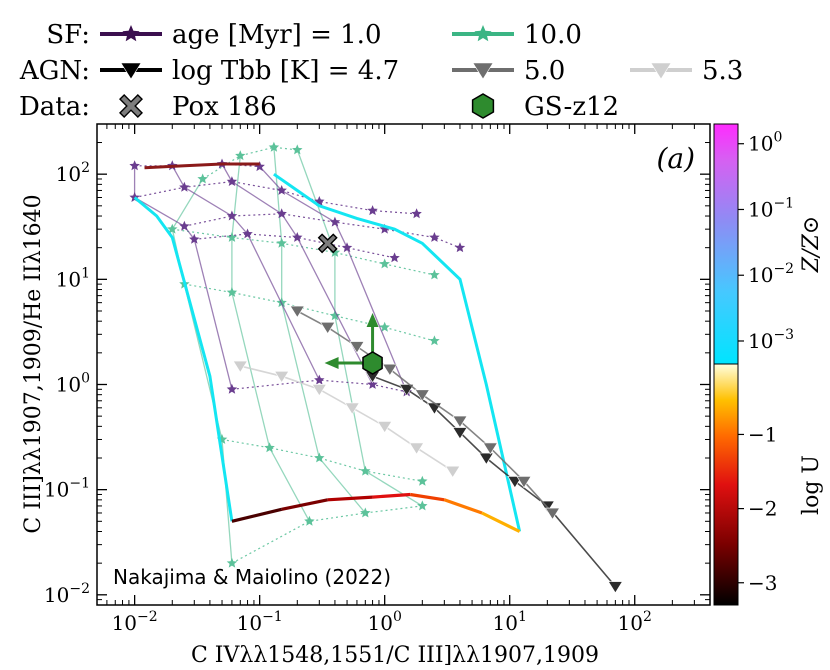 This screenshot has width=830, height=670. What do you see at coordinates (553, 35) in the screenshot?
I see `legend-item-label: 10.0` at bounding box center [553, 35].